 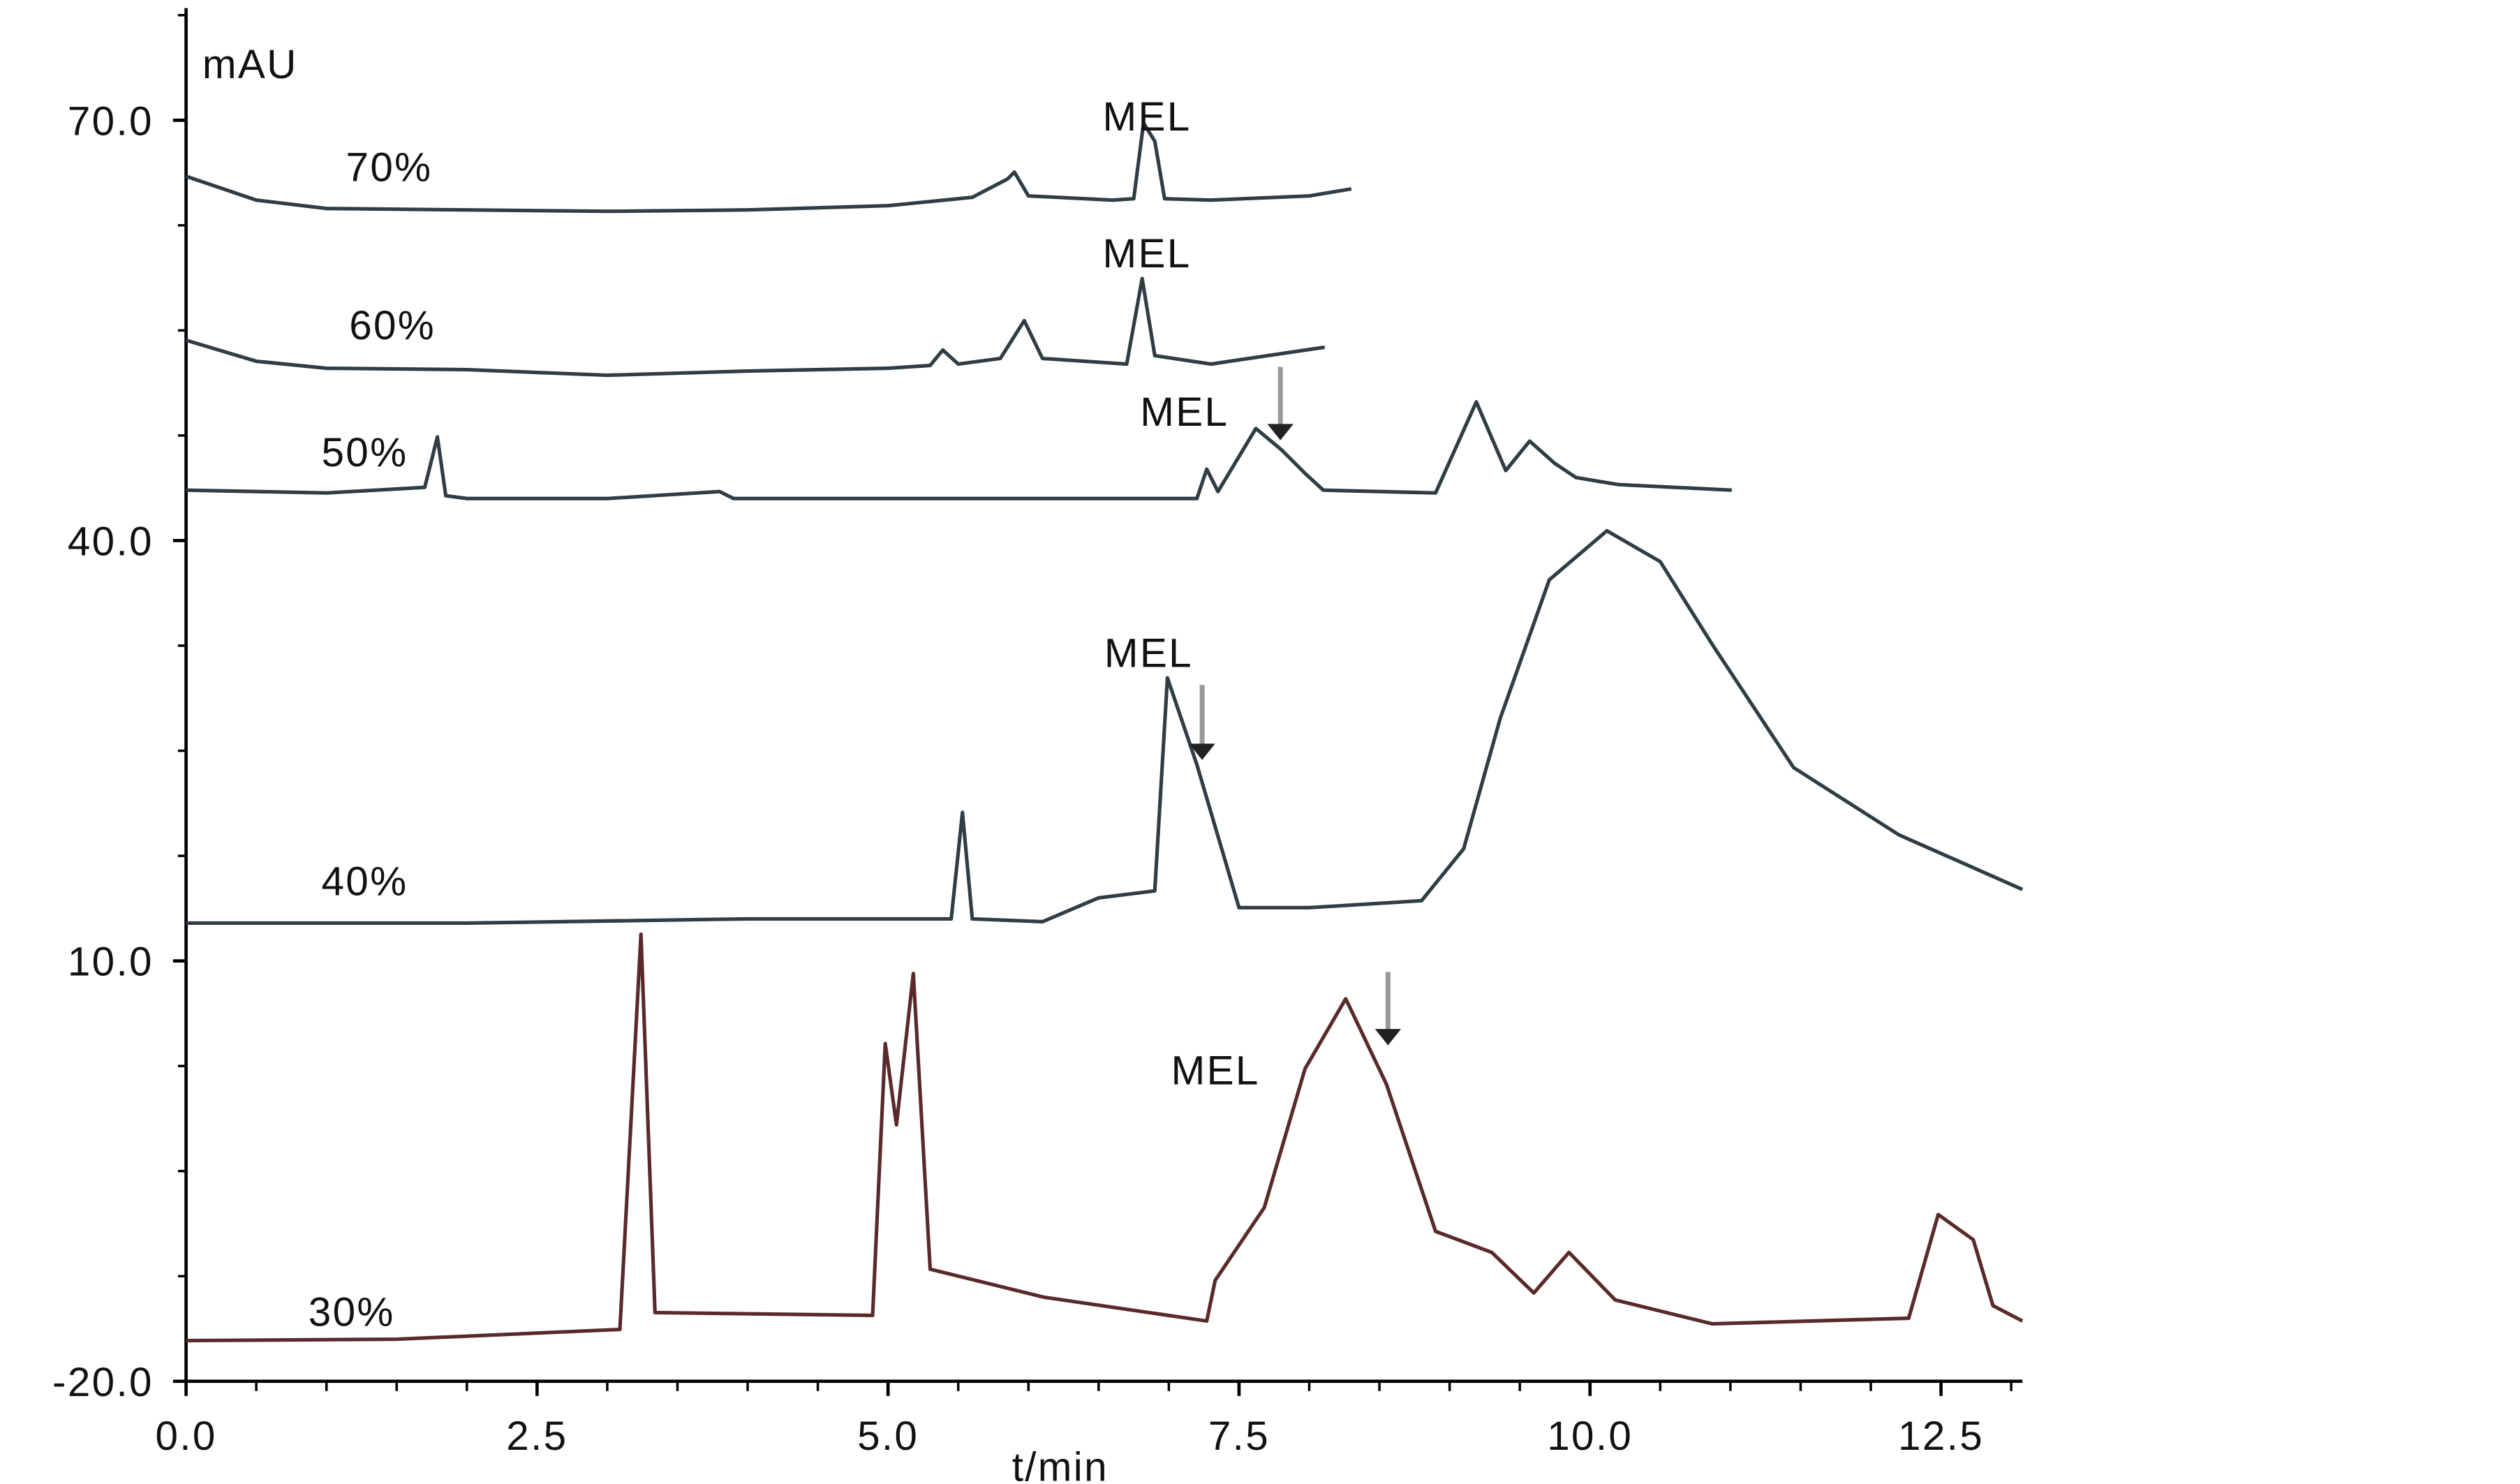 What do you see at coordinates (250, 64) in the screenshot?
I see `y-axis-label: mAU` at bounding box center [250, 64].